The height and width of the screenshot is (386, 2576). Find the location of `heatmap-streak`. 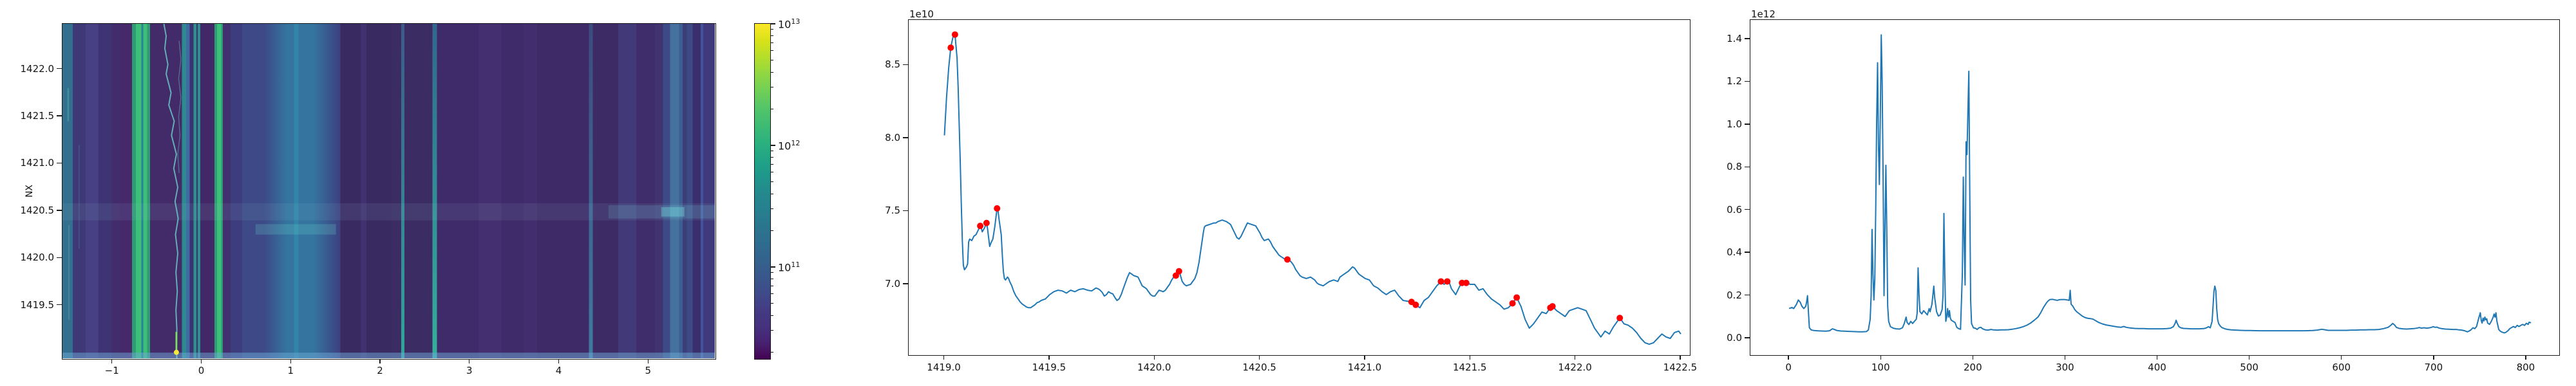

heatmap-streak is located at coordinates (69, 272).